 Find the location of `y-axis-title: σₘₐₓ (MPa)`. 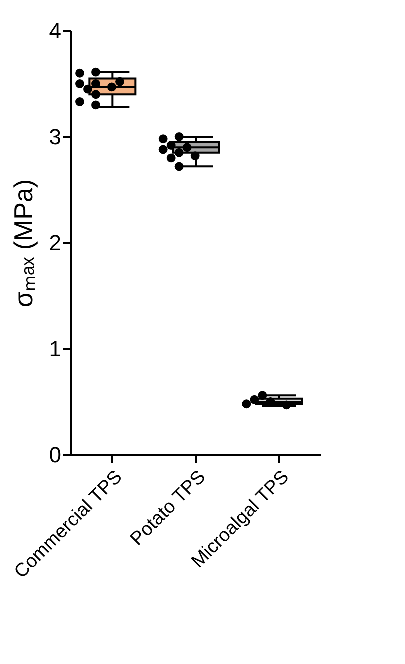

y-axis-title: σₘₐₓ (MPa) is located at coordinates (23, 243).